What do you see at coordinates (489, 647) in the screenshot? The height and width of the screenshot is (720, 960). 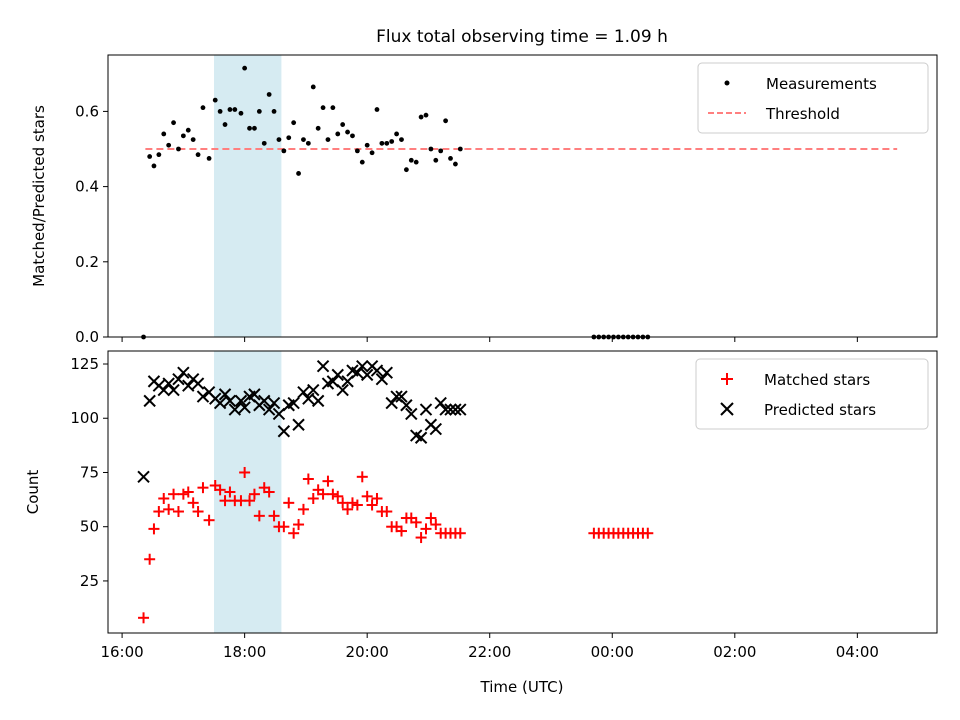 I see `bottom-x-ticks: 16:00 18:00 20:00 22:00 00:00 02:00 04:00` at bounding box center [489, 647].